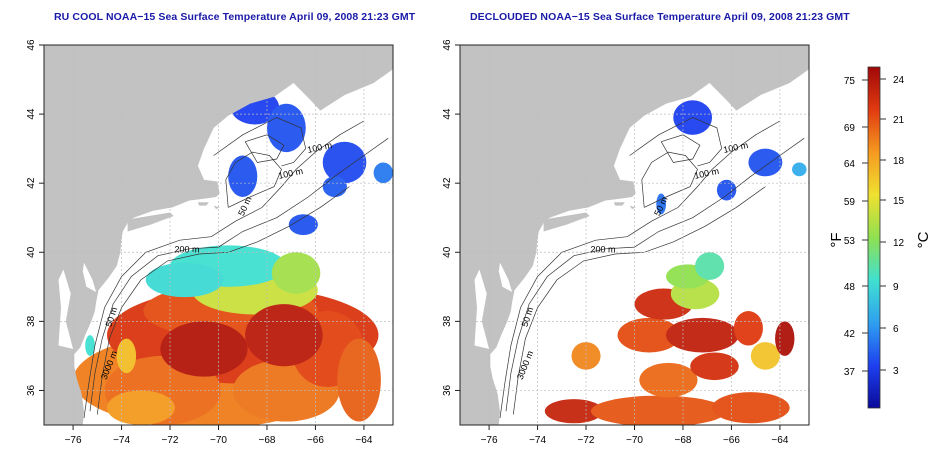 Image resolution: width=950 pixels, height=475 pixels. I want to click on colorbar-celsius-tick: 6, so click(896, 329).